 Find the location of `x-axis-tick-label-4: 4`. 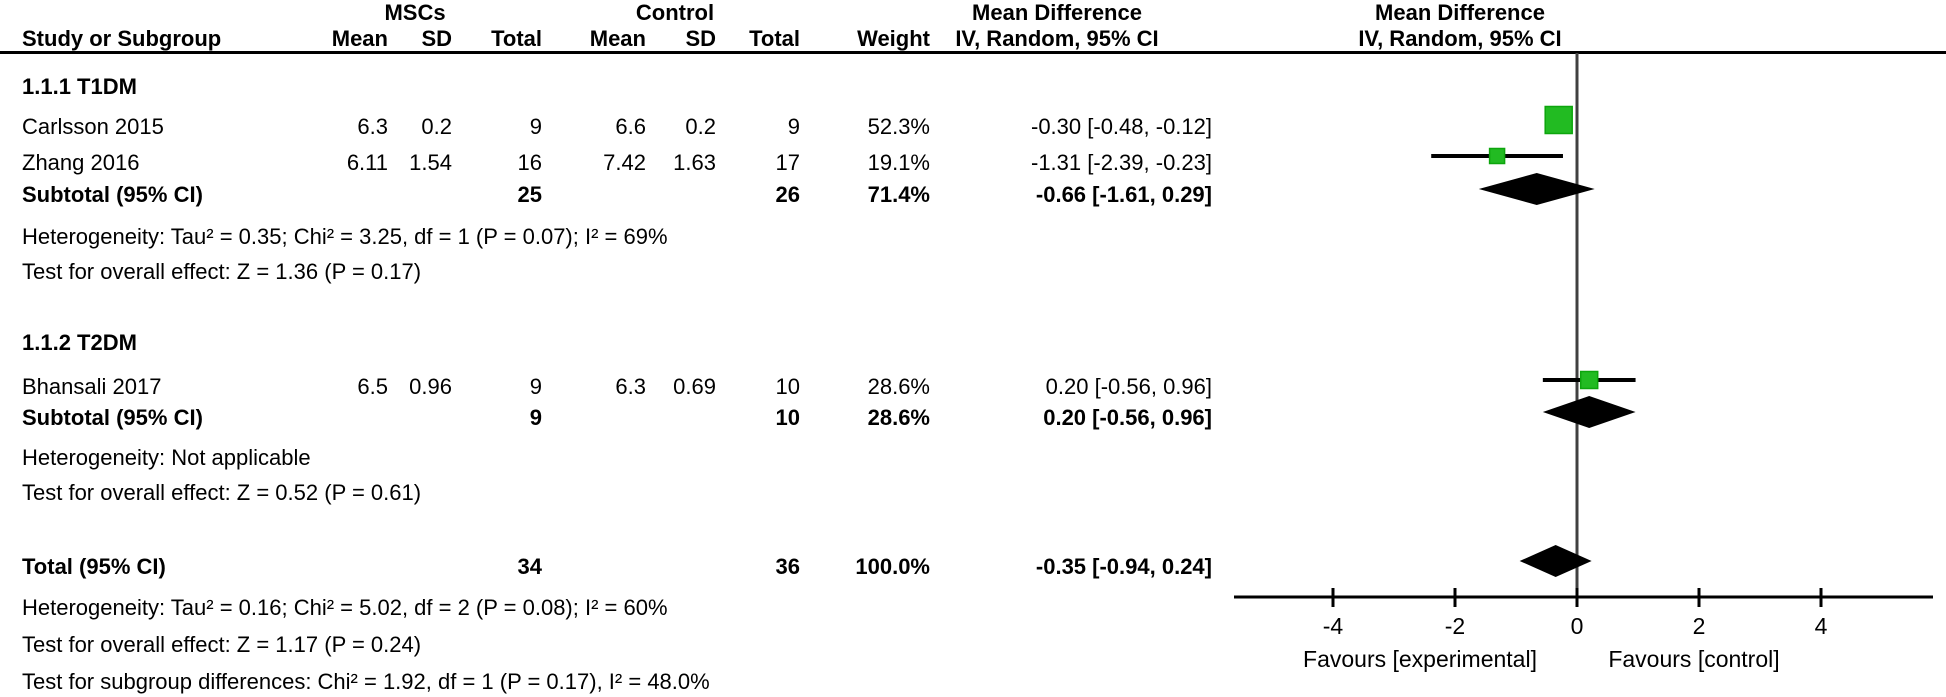

x-axis-tick-label-4: 4 is located at coordinates (1821, 626).